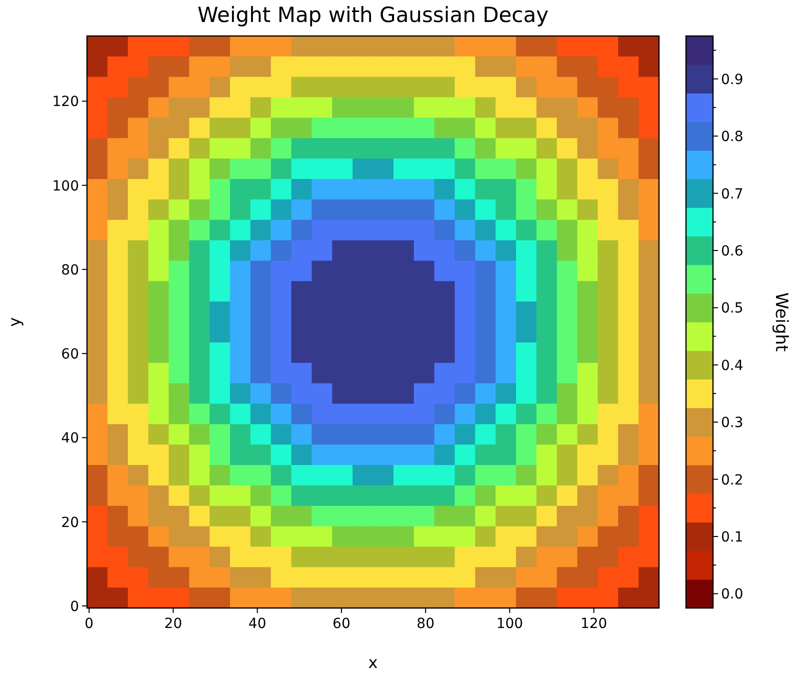 This screenshot has width=796, height=678. I want to click on x-tick-label: 60, so click(341, 624).